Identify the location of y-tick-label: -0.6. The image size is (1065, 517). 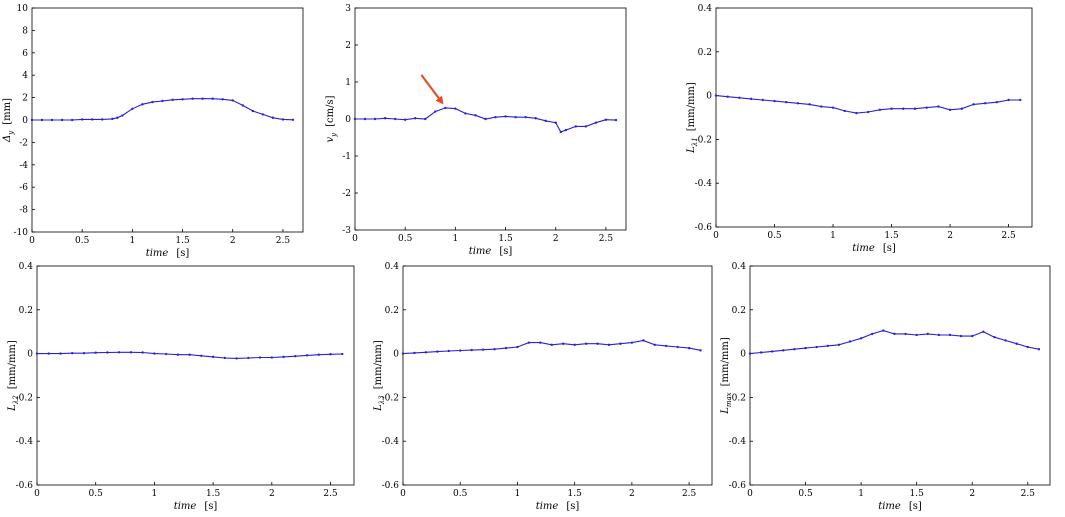
(704, 228).